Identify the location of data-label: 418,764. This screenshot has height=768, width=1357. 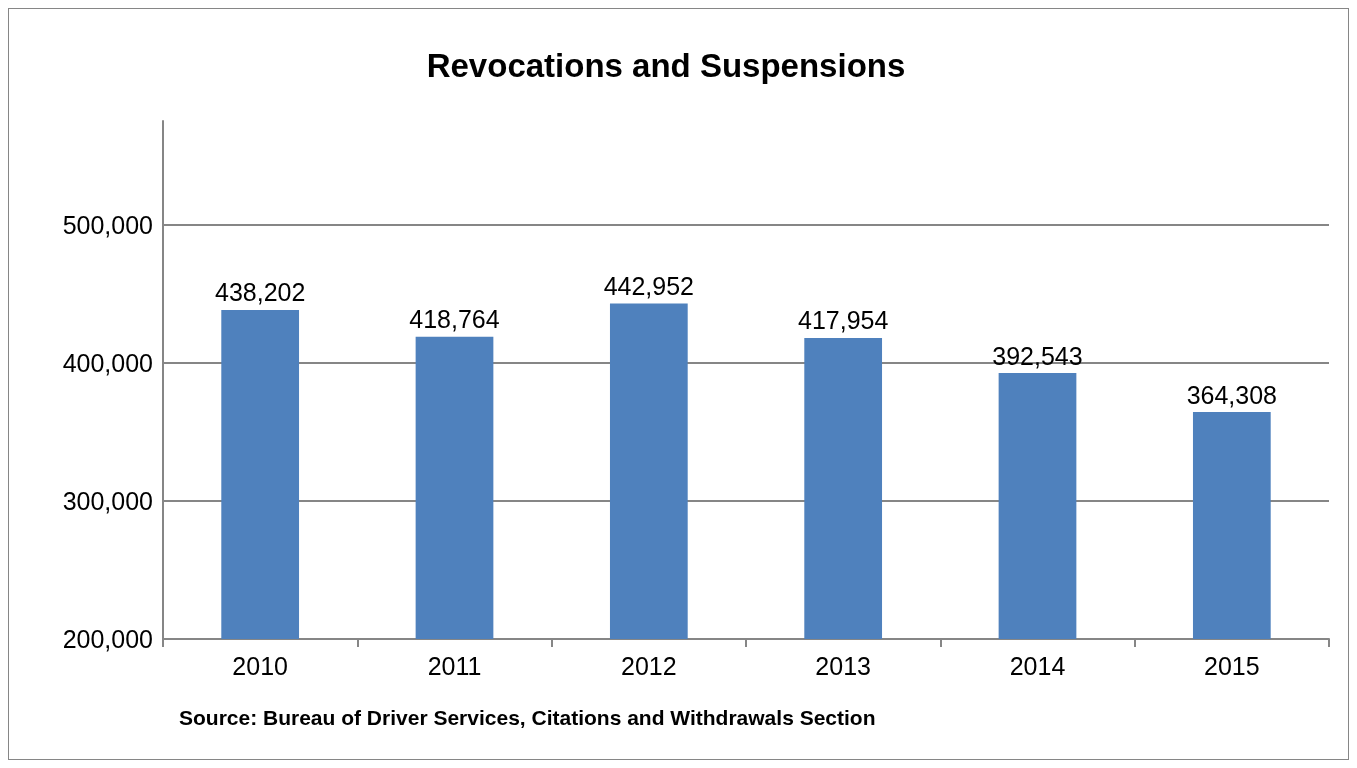
(454, 319).